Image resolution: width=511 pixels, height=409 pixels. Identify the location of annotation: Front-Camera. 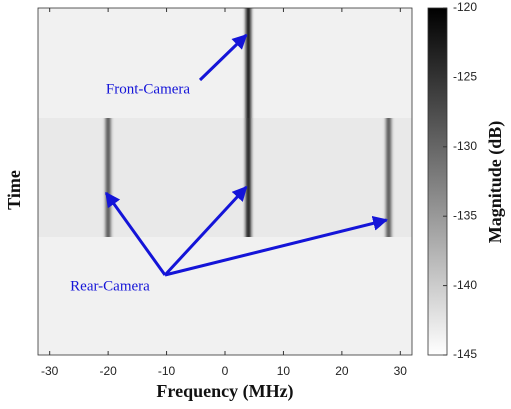
(148, 89).